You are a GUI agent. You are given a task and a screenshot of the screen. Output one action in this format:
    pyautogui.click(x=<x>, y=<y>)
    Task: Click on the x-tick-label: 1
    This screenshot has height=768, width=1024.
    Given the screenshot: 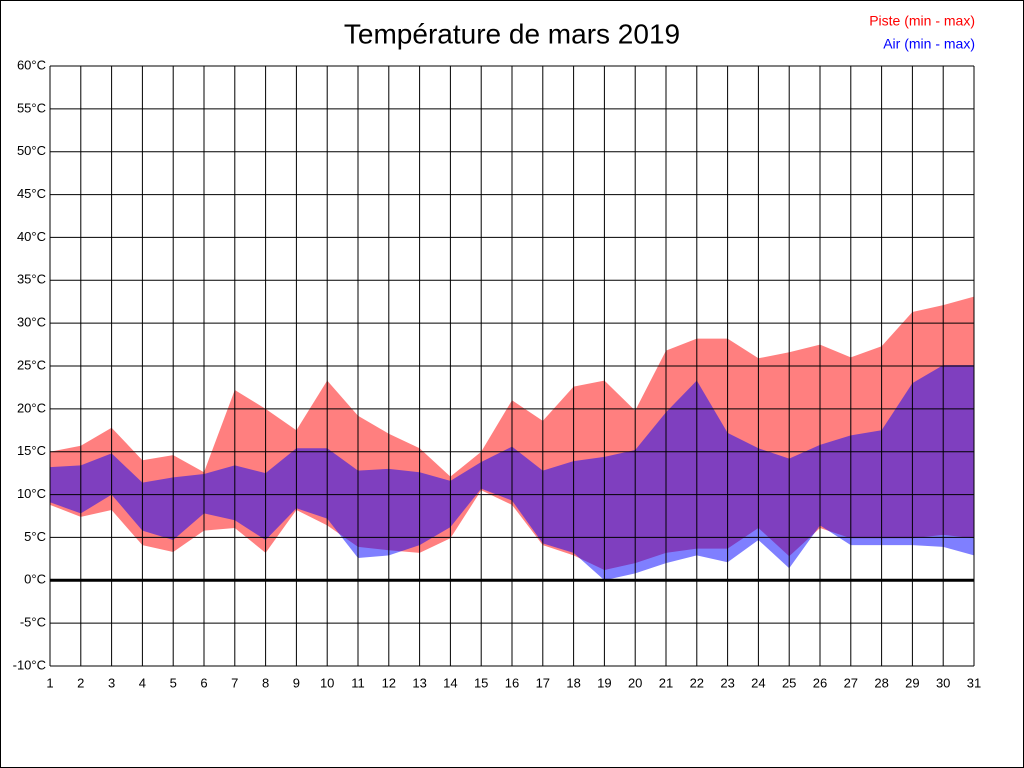 What is the action you would take?
    pyautogui.click(x=49, y=682)
    